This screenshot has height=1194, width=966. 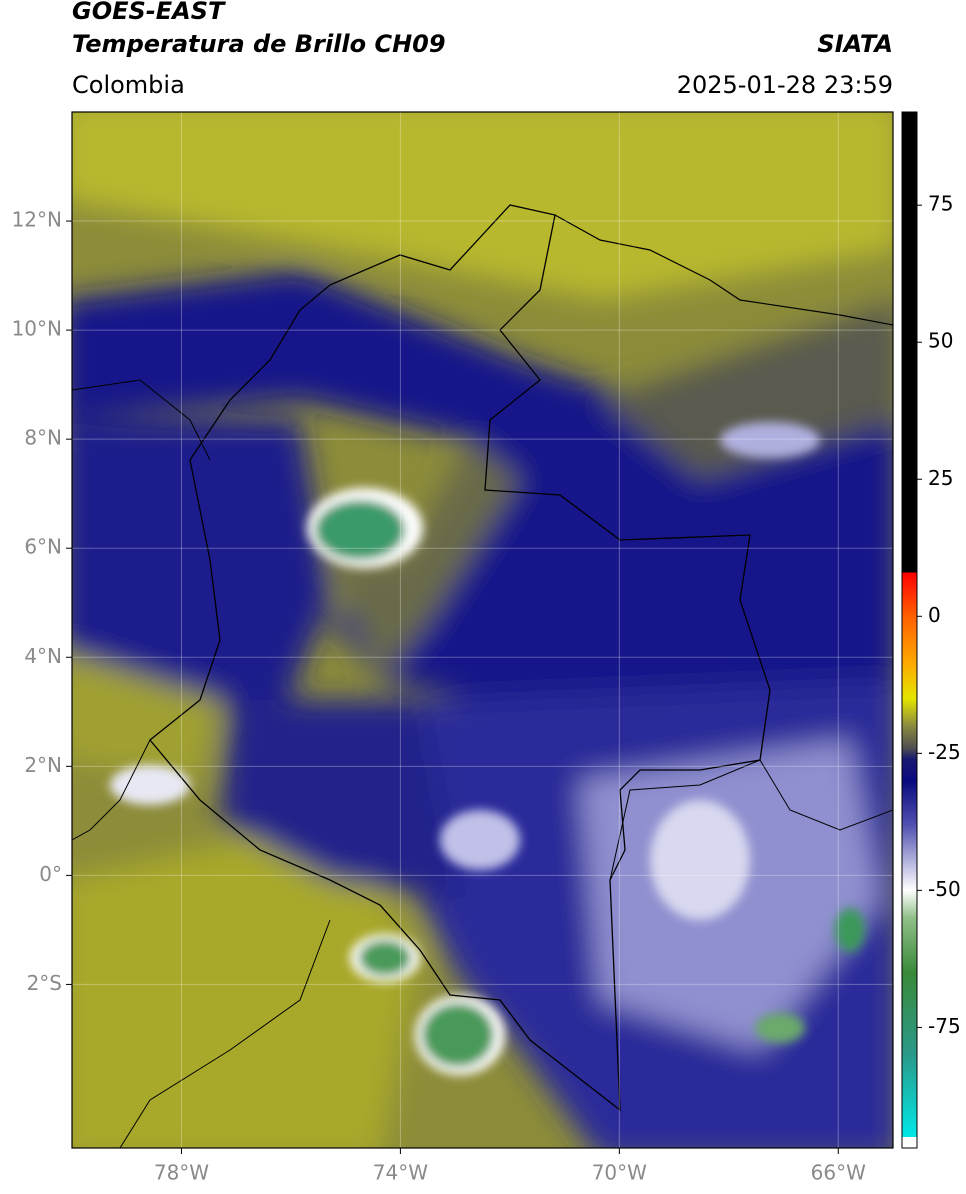 I want to click on y-tick-label: 10°N, so click(x=37, y=329).